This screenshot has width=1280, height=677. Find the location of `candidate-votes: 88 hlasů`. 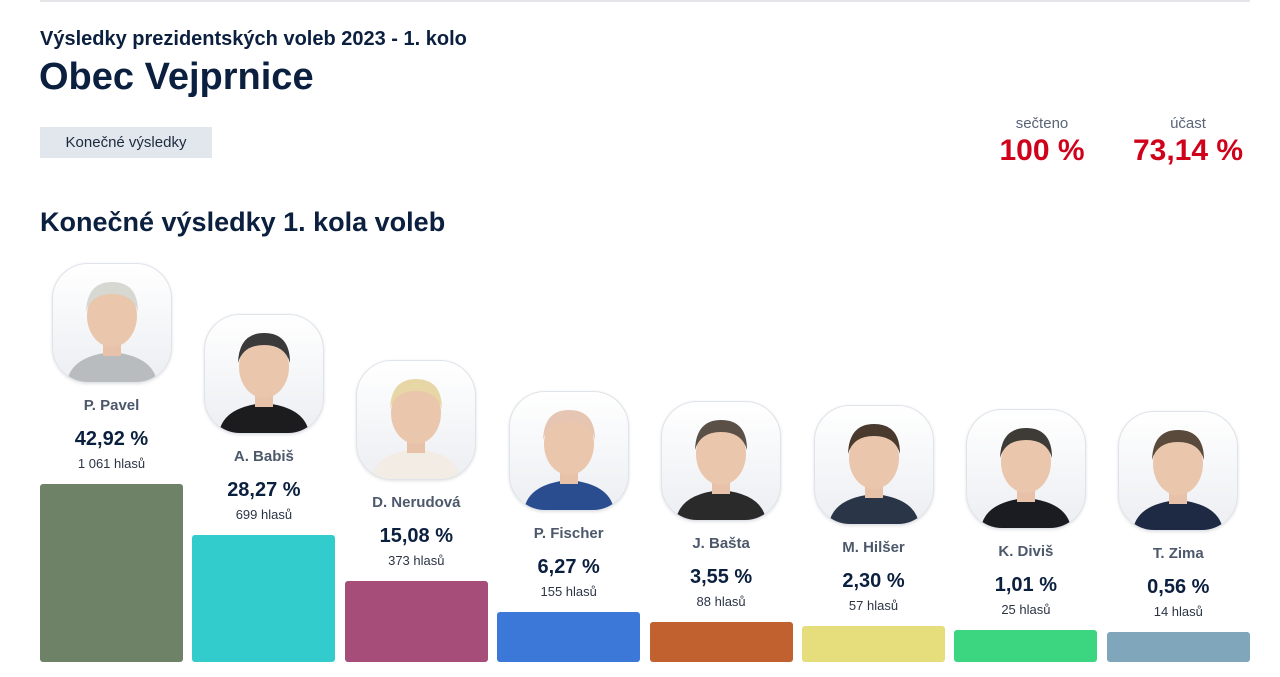

candidate-votes: 88 hlasů is located at coordinates (721, 601).